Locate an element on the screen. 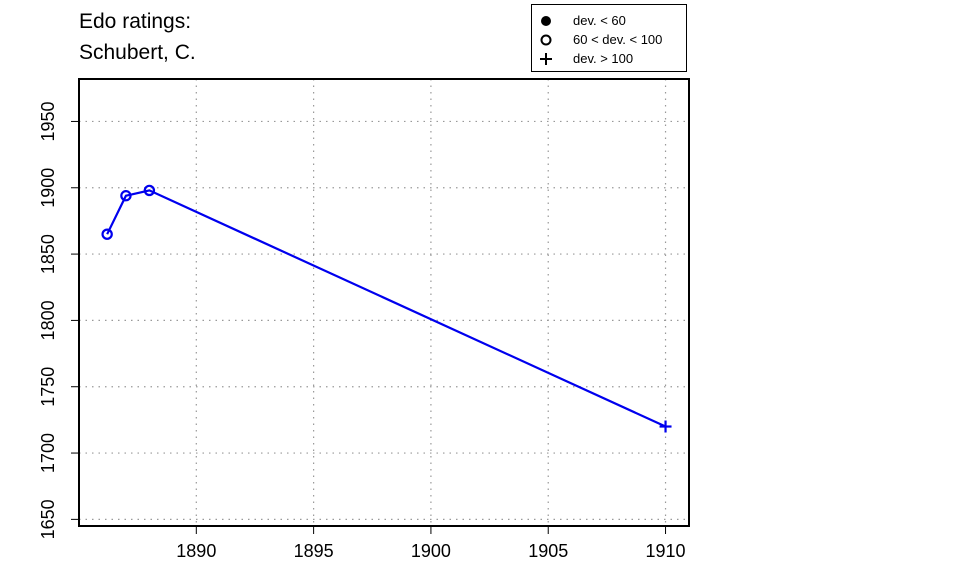 The image size is (960, 576). x-tick-label: 1905 is located at coordinates (548, 551).